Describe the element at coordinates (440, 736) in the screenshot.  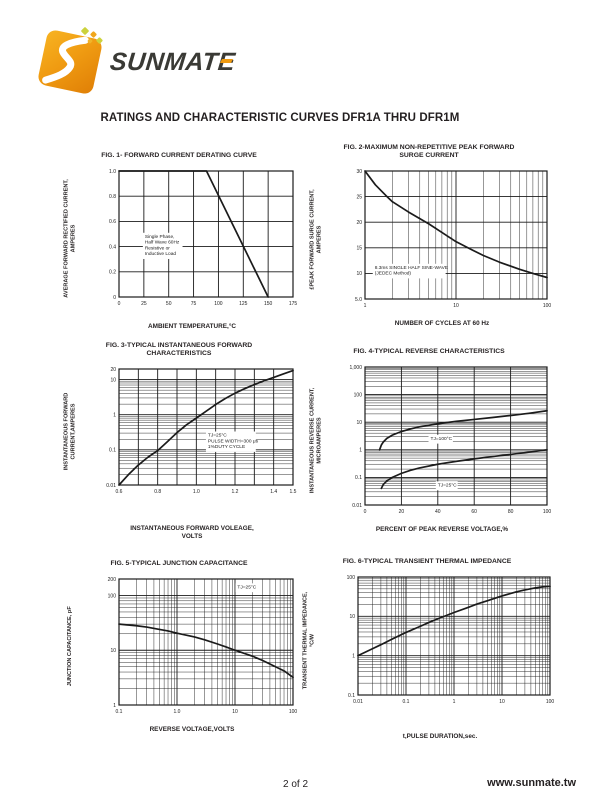
I see `figure-6-xlabel: t,PULSE DURATION,sec.` at that location.